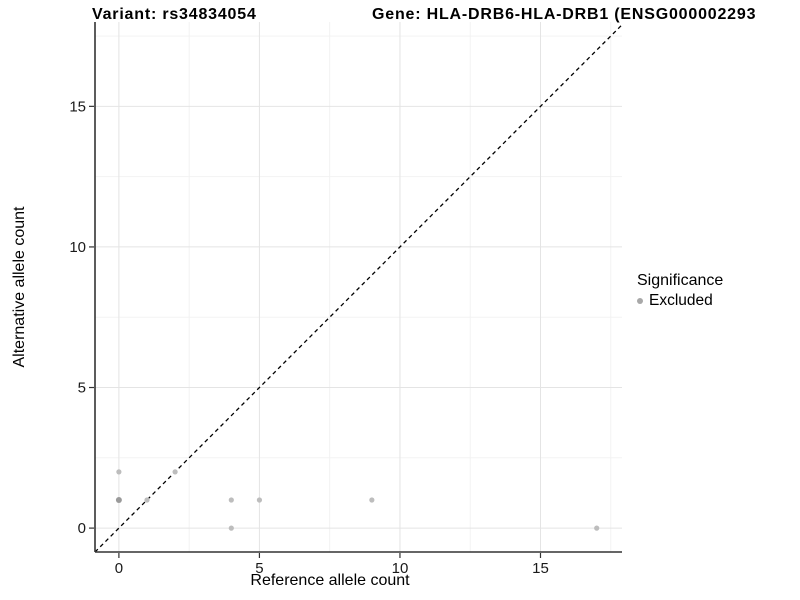 The height and width of the screenshot is (600, 800). I want to click on y-tick-label: 5, so click(82, 388).